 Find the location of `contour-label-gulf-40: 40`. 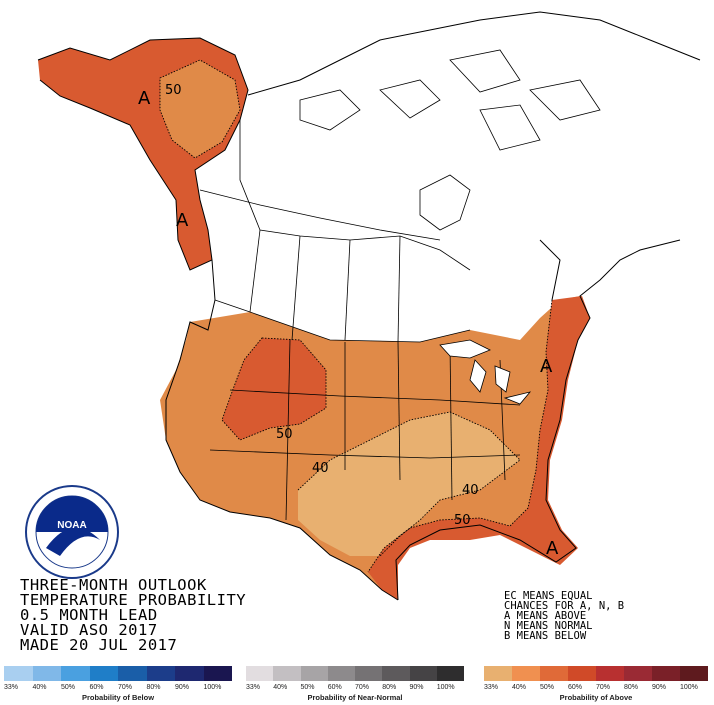

contour-label-gulf-40: 40 is located at coordinates (470, 490).